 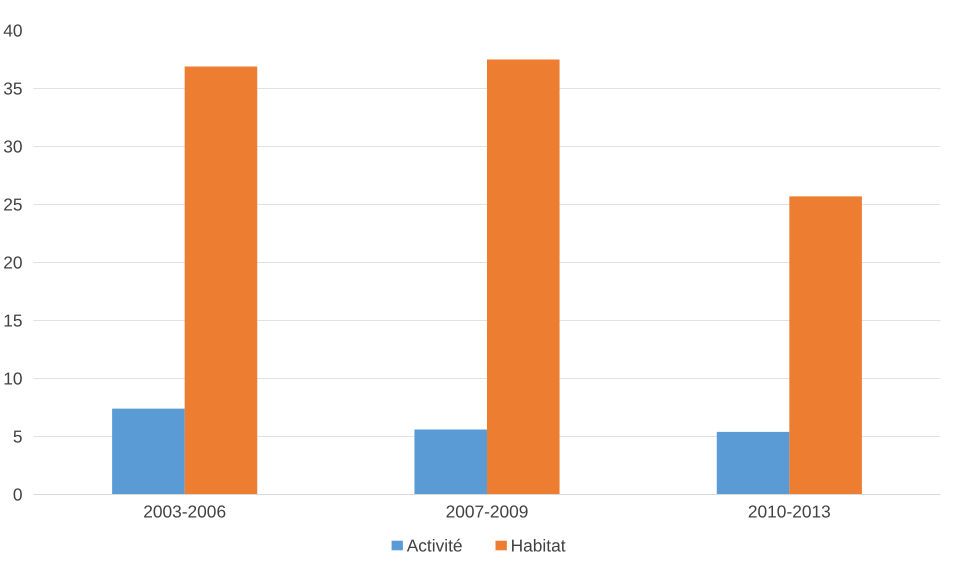 What do you see at coordinates (13, 204) in the screenshot?
I see `y-tick-label: 25` at bounding box center [13, 204].